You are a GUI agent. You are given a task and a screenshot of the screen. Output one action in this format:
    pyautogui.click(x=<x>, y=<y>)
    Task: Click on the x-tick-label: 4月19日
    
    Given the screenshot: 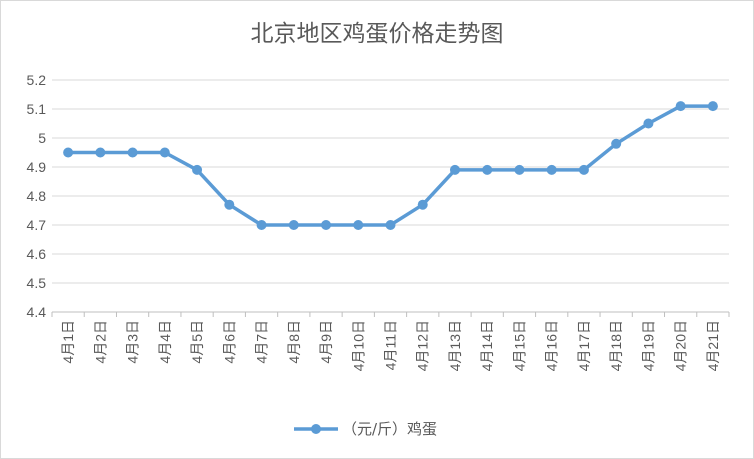 What is the action you would take?
    pyautogui.click(x=648, y=345)
    